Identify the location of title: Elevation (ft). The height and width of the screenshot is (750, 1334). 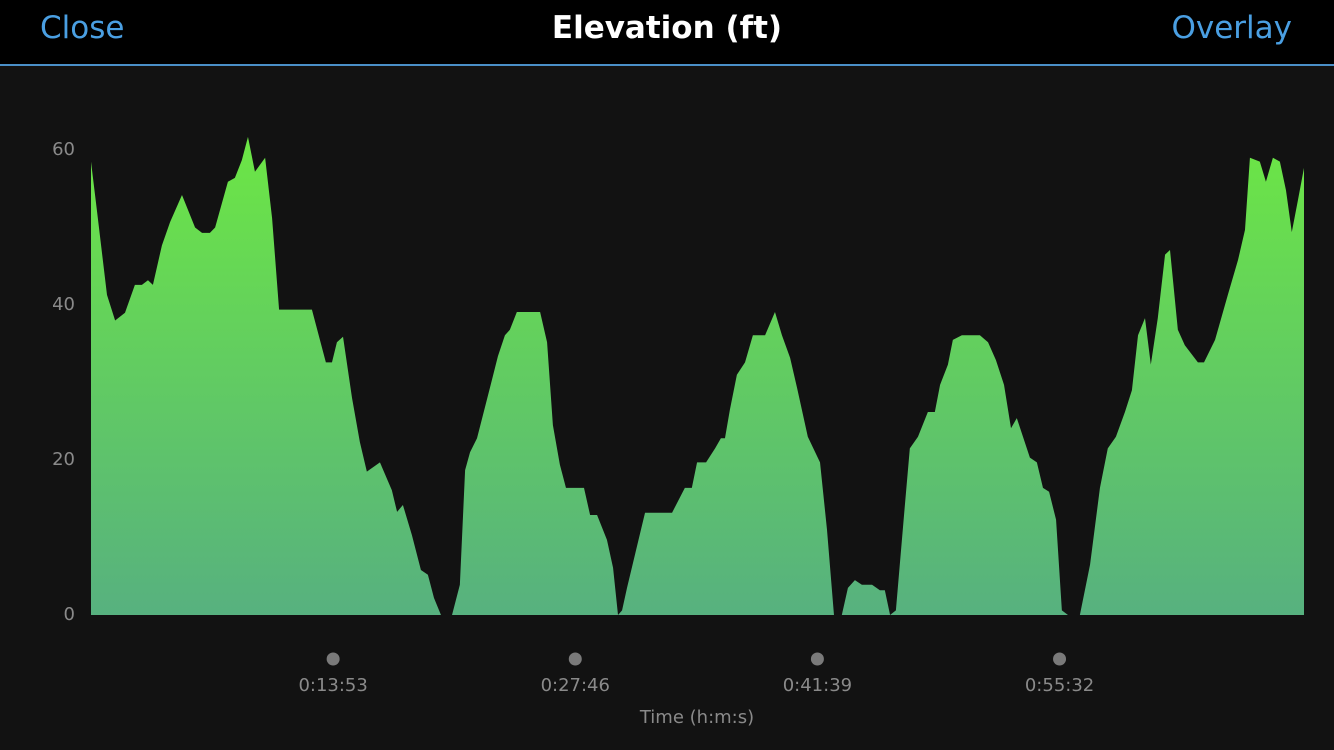
(667, 28).